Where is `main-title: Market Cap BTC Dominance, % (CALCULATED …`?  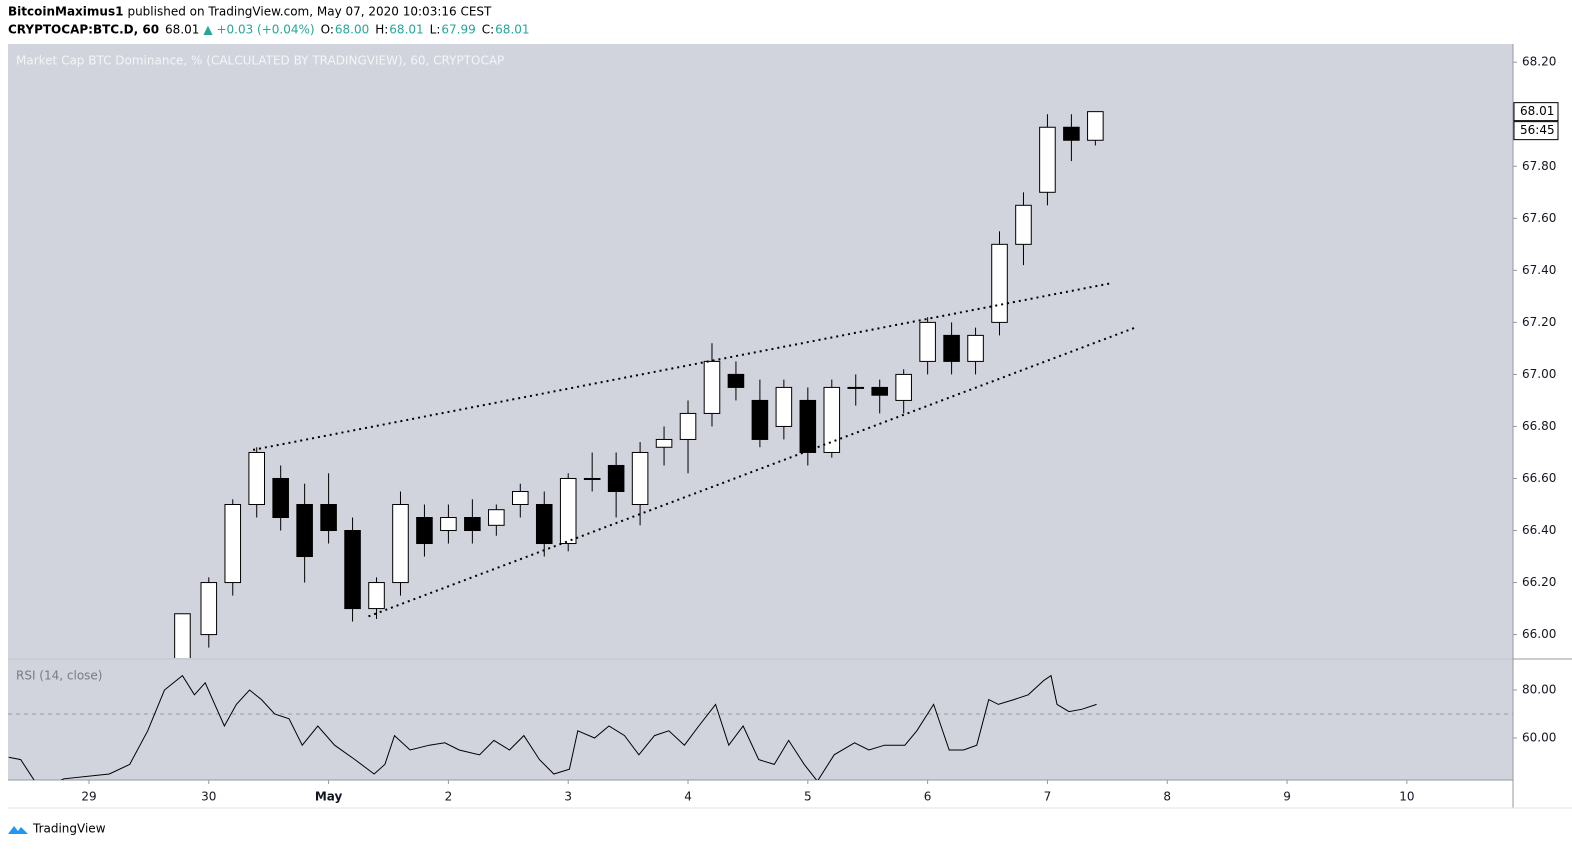 main-title: Market Cap BTC Dominance, % (CALCULATED … is located at coordinates (260, 61).